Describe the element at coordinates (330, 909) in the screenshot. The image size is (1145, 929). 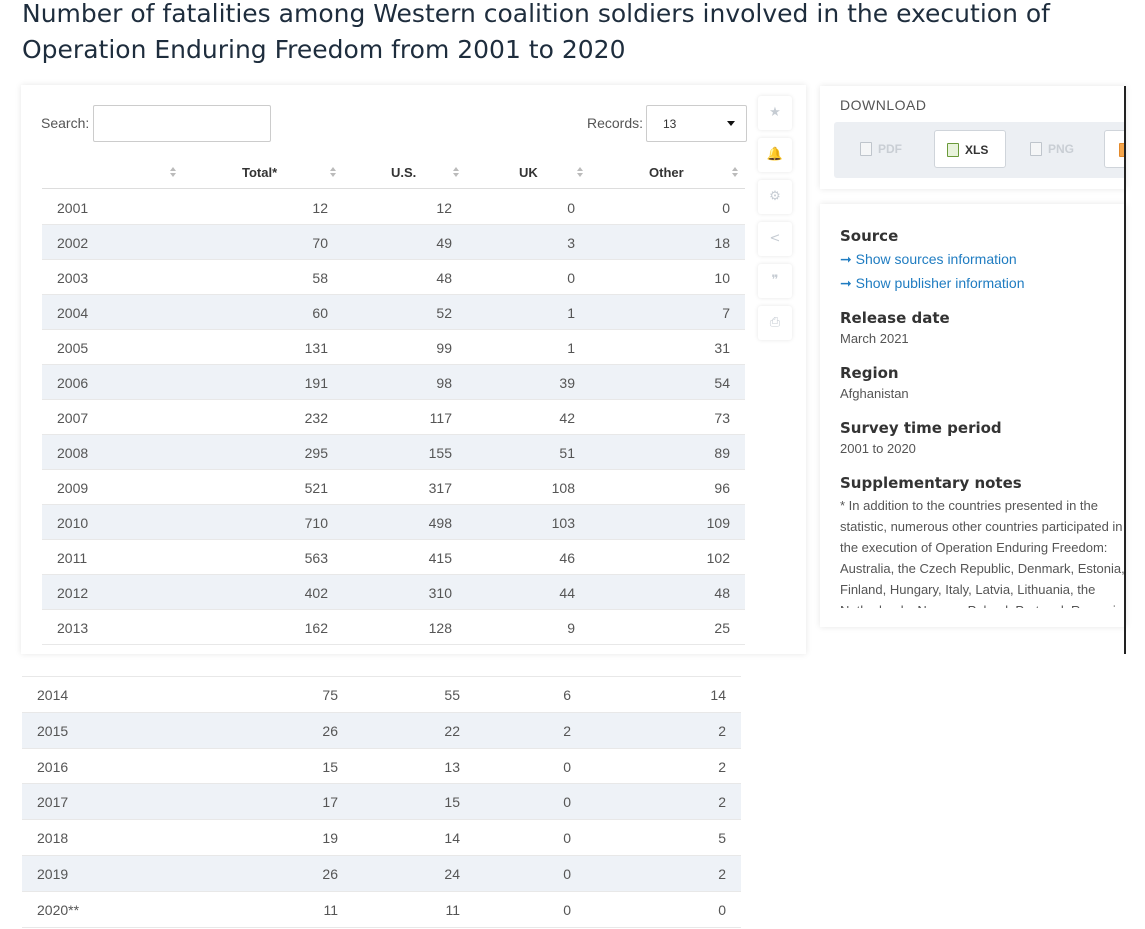
I see `cell-total: 11` at that location.